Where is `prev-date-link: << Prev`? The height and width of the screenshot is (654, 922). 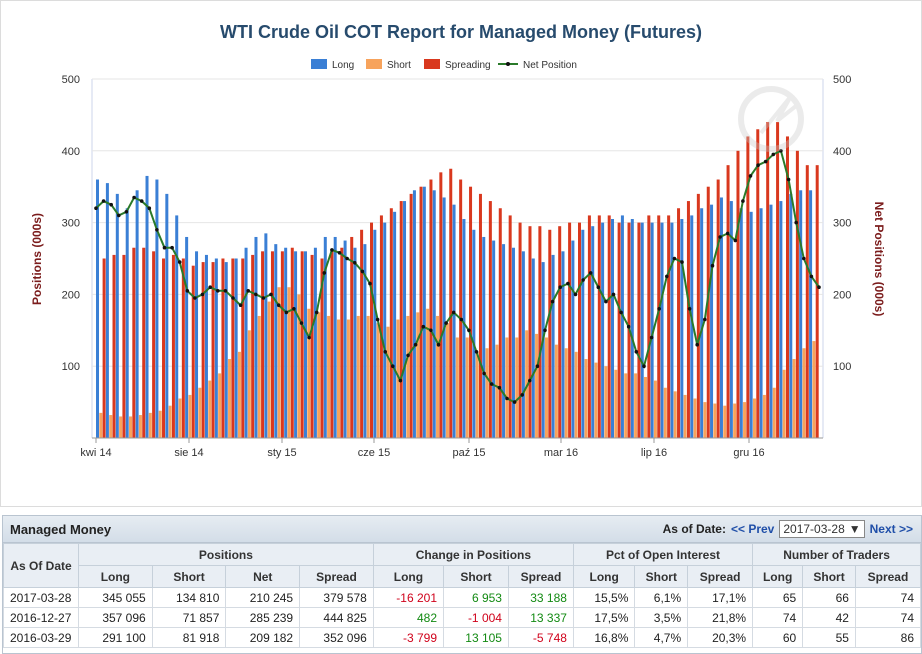 prev-date-link: << Prev is located at coordinates (752, 529).